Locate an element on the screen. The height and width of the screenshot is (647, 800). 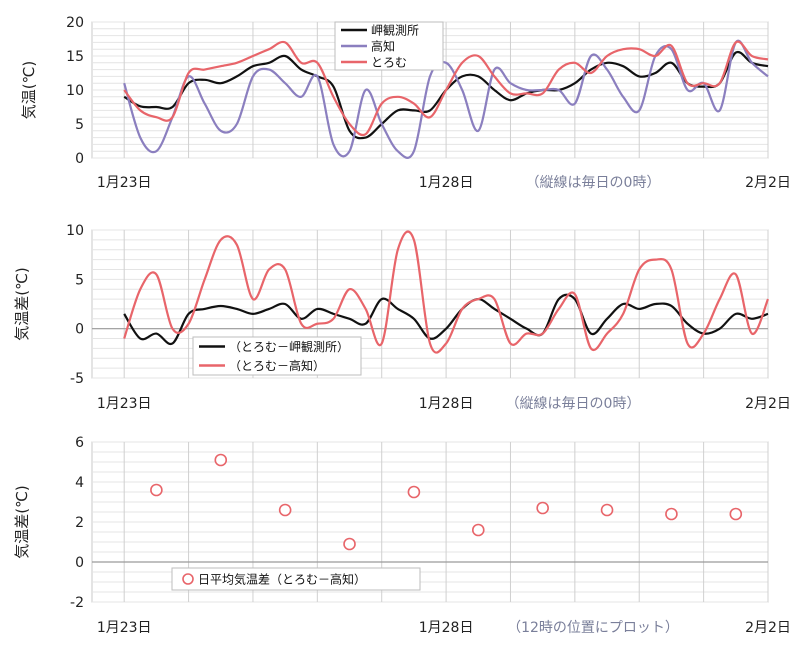
y-tick-label: 15 is located at coordinates (75, 57).